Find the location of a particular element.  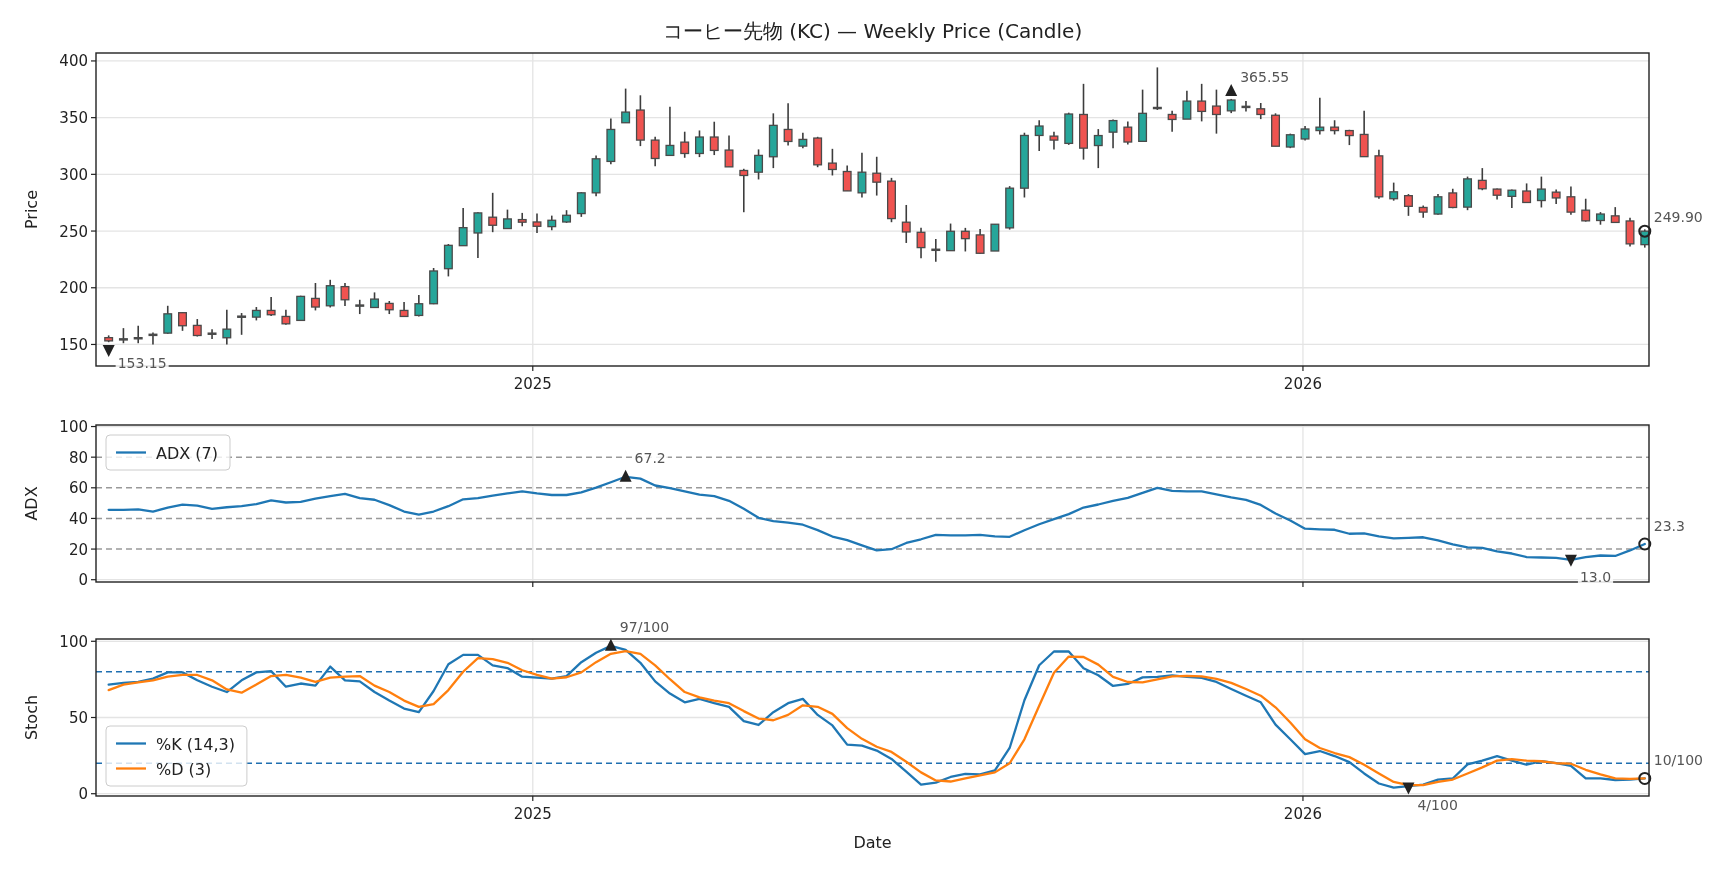

annotation: 249.90 is located at coordinates (1678, 217).